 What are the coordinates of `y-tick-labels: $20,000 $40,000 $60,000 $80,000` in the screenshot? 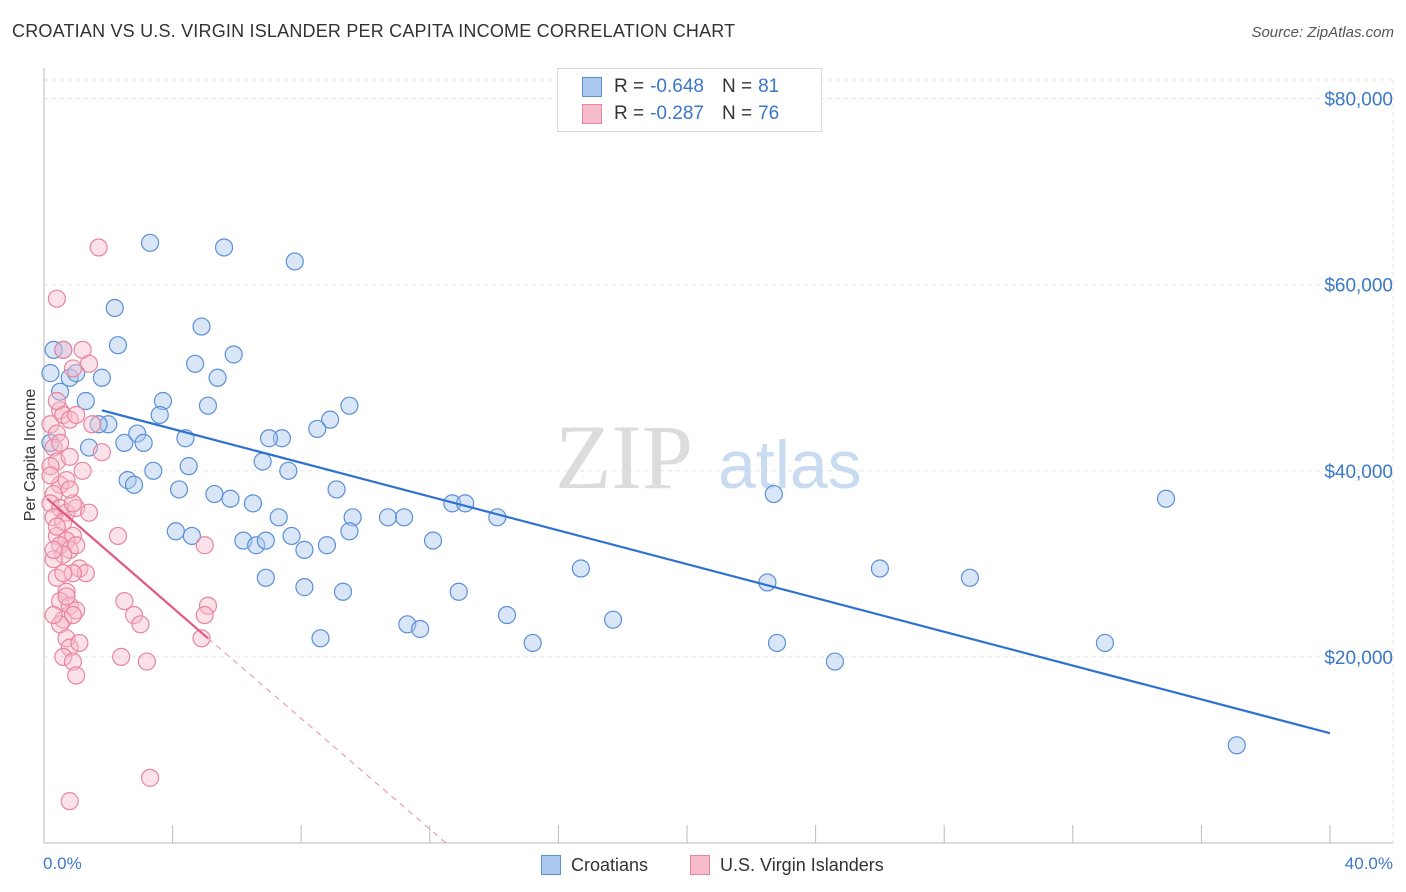 It's located at (1358, 379).